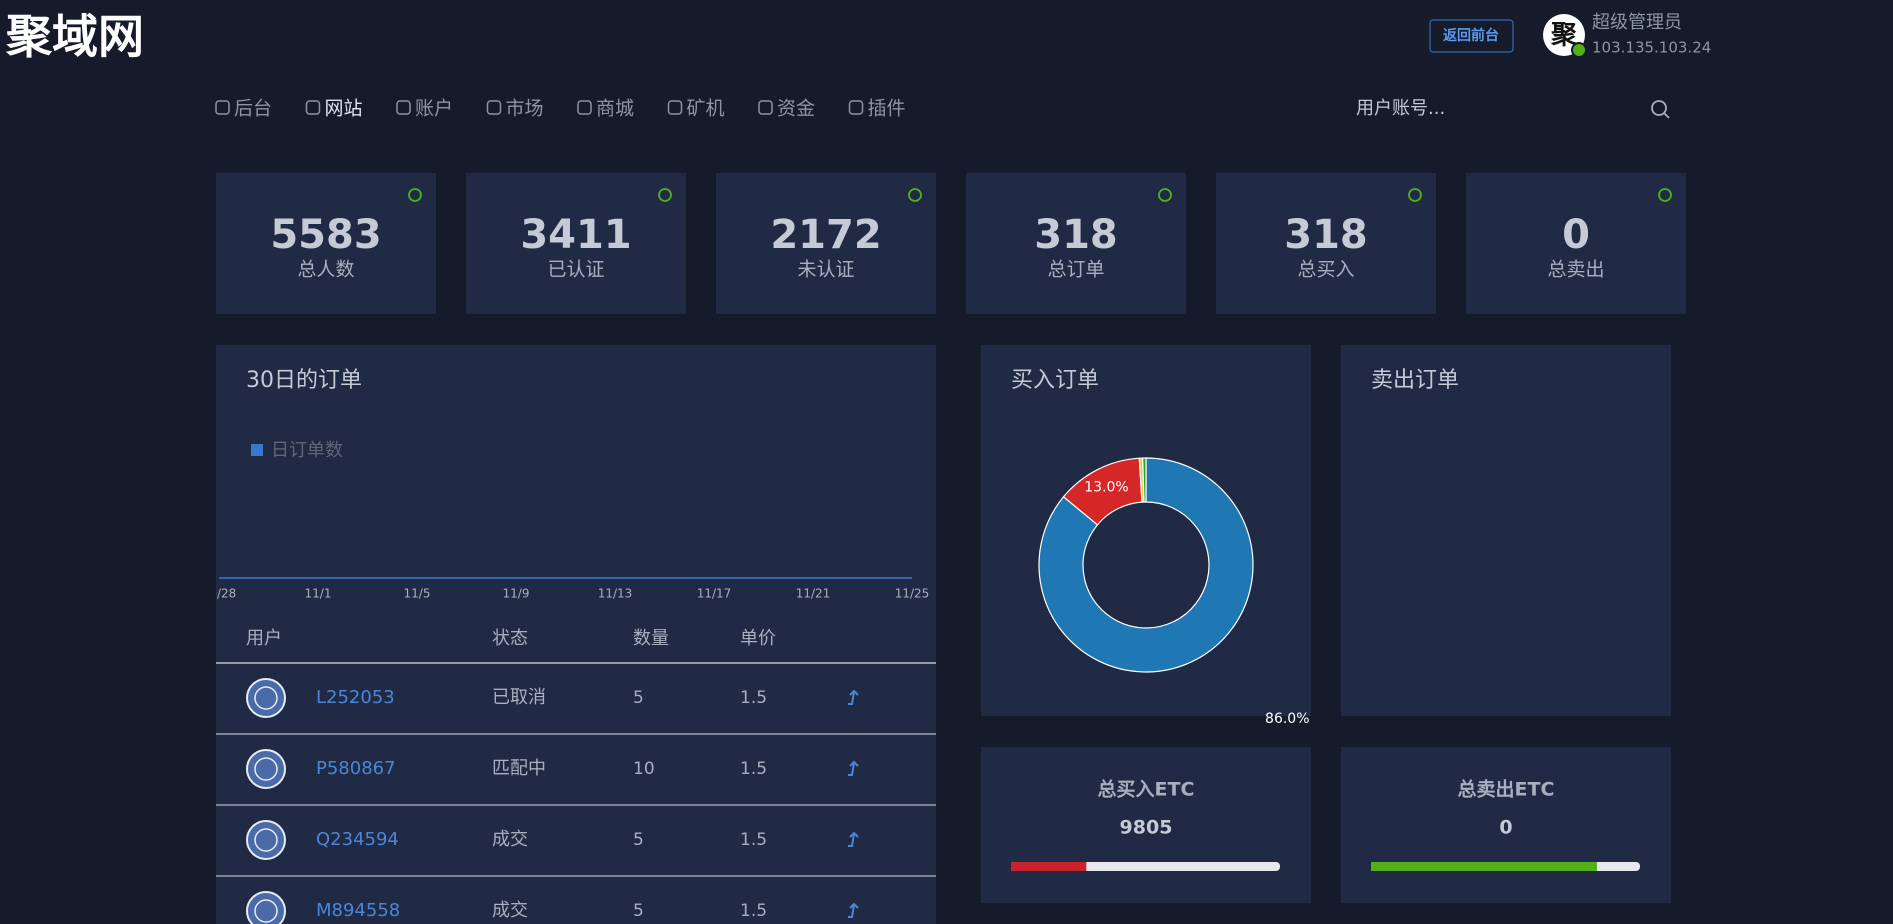 The image size is (1893, 924). Describe the element at coordinates (796, 109) in the screenshot. I see `nav-item: 资金` at that location.